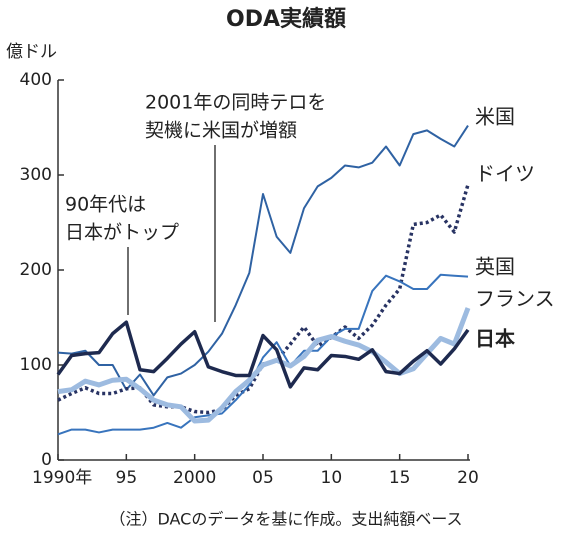  What do you see at coordinates (400, 478) in the screenshot?
I see `x-tick-label: 15` at bounding box center [400, 478].